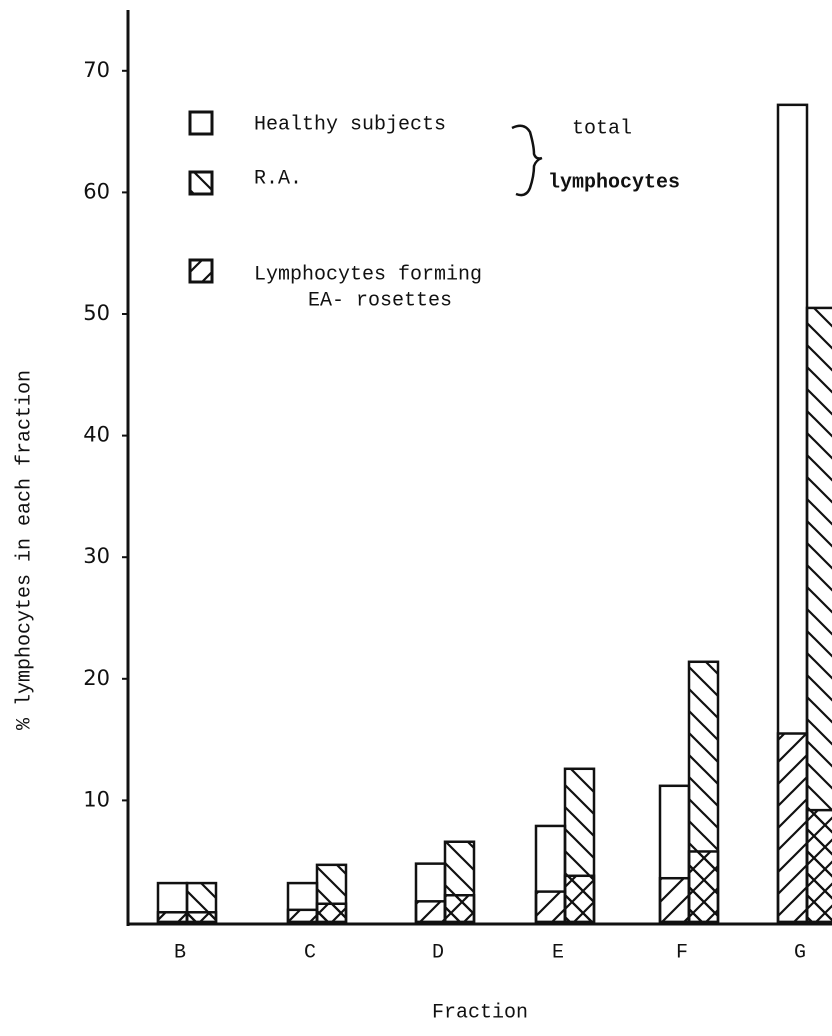  What do you see at coordinates (310, 952) in the screenshot?
I see `x-tick-label: C` at bounding box center [310, 952].